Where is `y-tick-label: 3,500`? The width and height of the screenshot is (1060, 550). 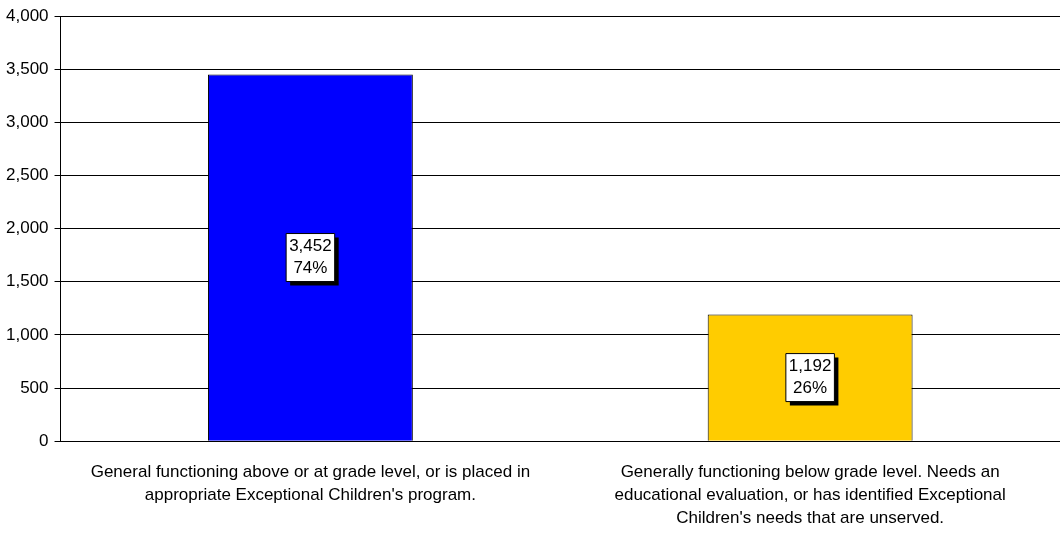 y-tick-label: 3,500 is located at coordinates (27, 69).